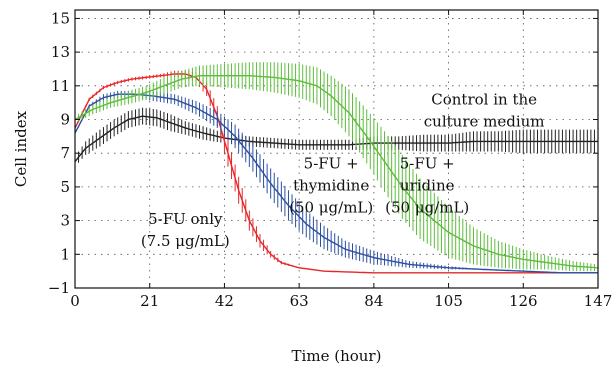 Image resolution: width=614 pixels, height=371 pixels. I want to click on annotation-line: uridine, so click(427, 185).